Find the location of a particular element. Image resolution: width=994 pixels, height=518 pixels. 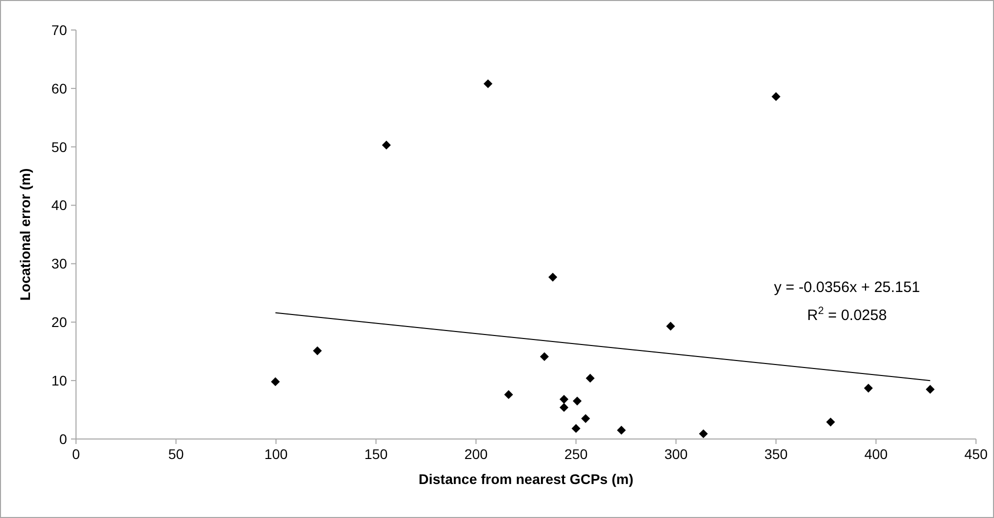

x-tick-label: 200 is located at coordinates (476, 454).